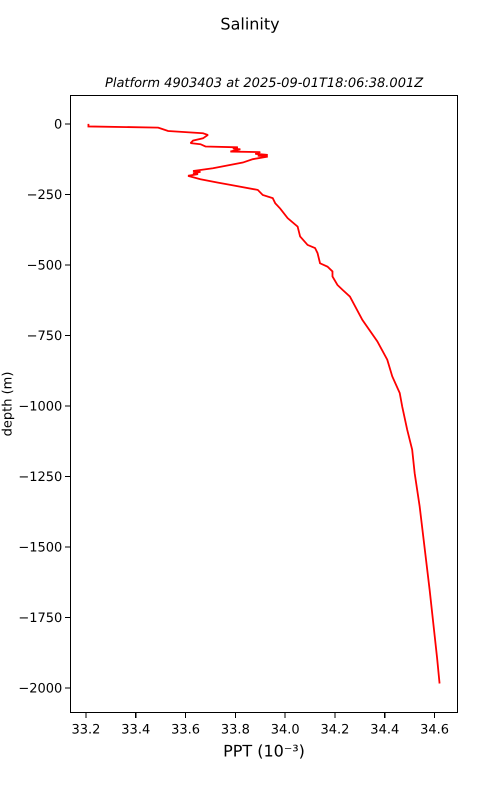 The image size is (500, 800). What do you see at coordinates (135, 730) in the screenshot?
I see `x-tick-label: 33.4` at bounding box center [135, 730].